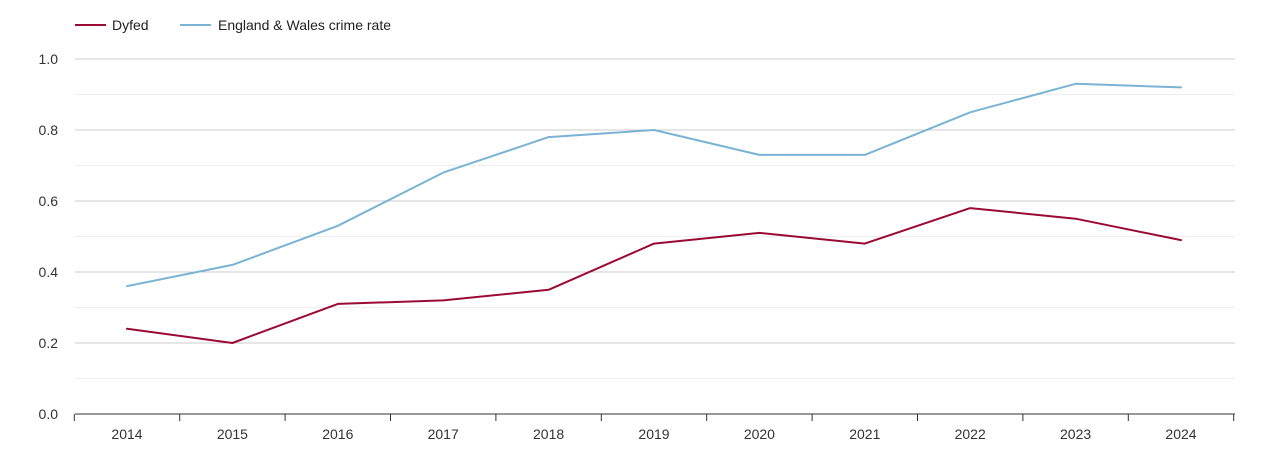 The image size is (1270, 450). Describe the element at coordinates (232, 434) in the screenshot. I see `x-tick-label: 2015` at that location.